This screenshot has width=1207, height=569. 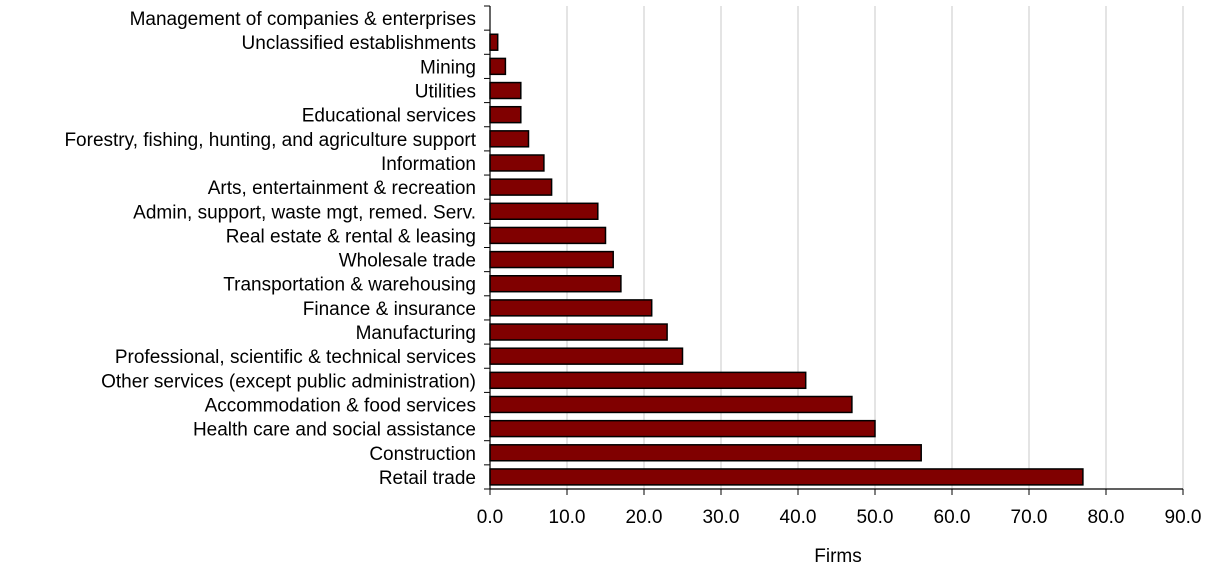 I want to click on x-tick-label: 50.0, so click(x=875, y=517).